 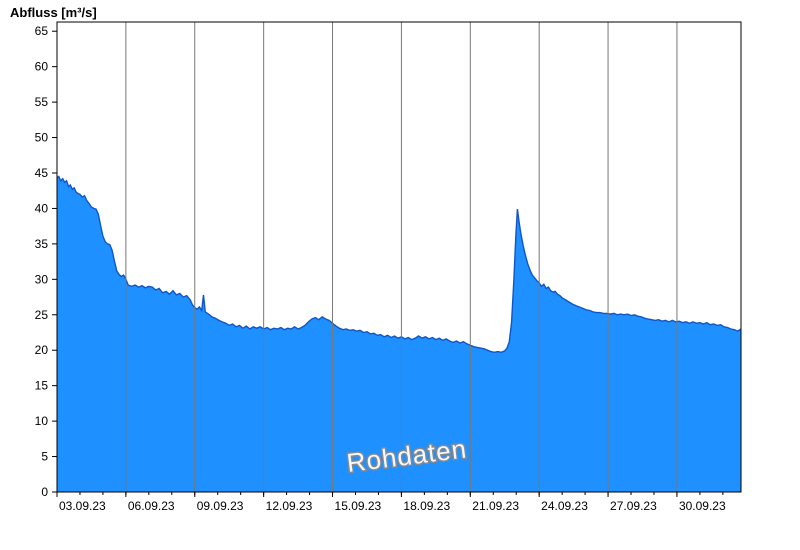 I want to click on x-tick-label: 06.09.23, so click(x=151, y=506).